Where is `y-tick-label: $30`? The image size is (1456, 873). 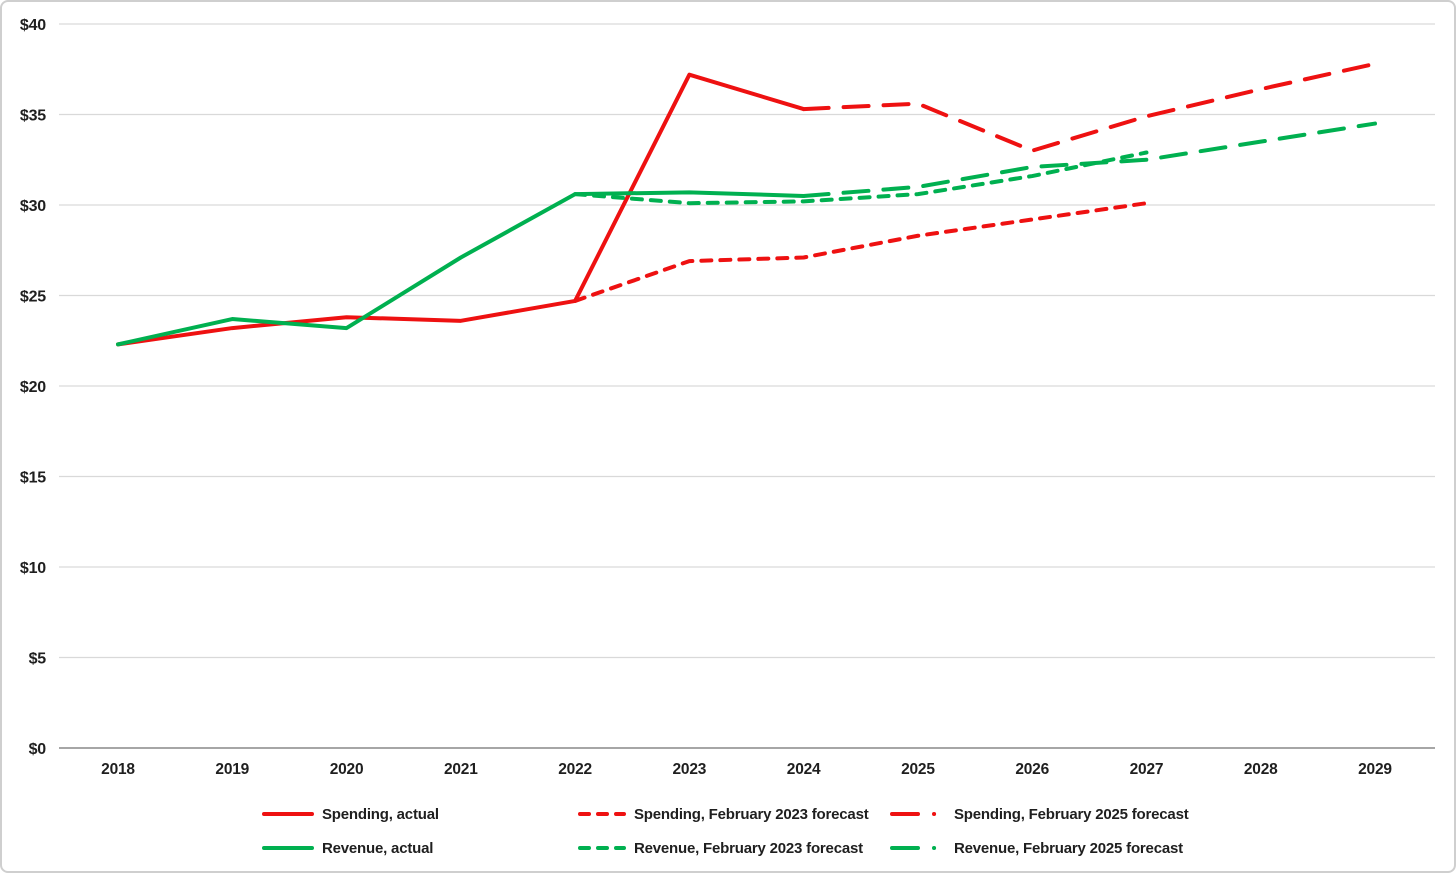 y-tick-label: $30 is located at coordinates (33, 206).